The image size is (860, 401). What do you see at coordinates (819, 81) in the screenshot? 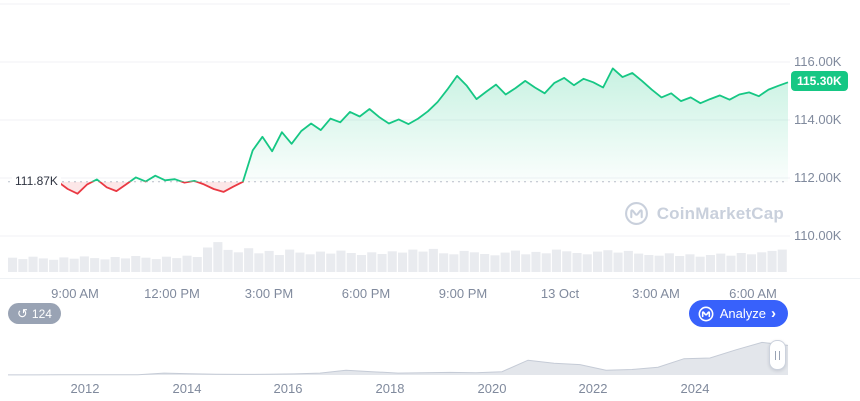
I see `current-price-badge: 115.30K` at bounding box center [819, 81].